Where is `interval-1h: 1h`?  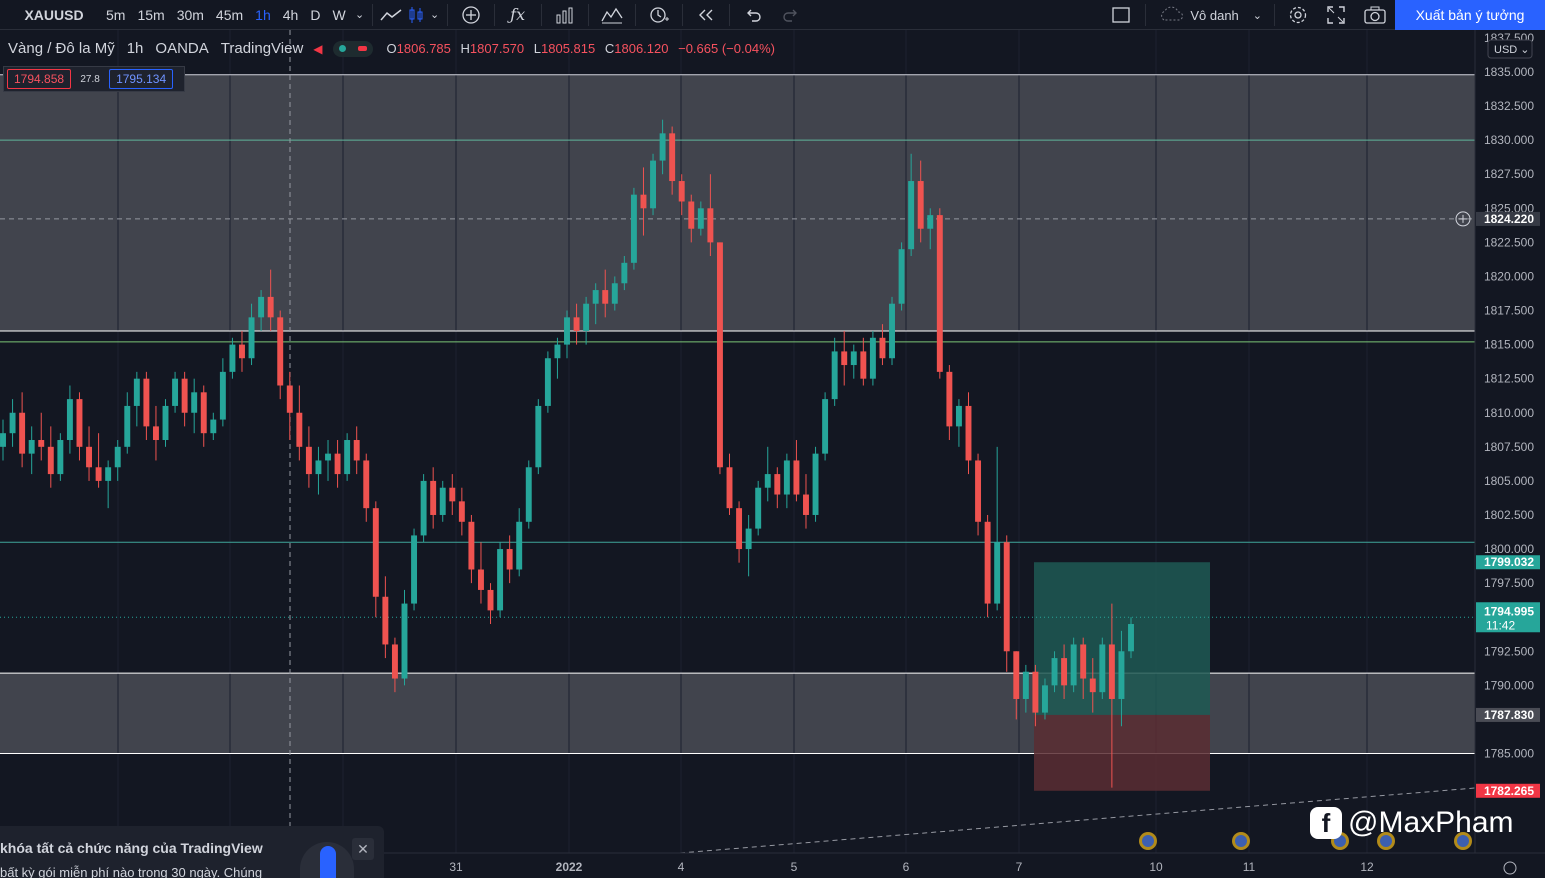 interval-1h: 1h is located at coordinates (263, 14).